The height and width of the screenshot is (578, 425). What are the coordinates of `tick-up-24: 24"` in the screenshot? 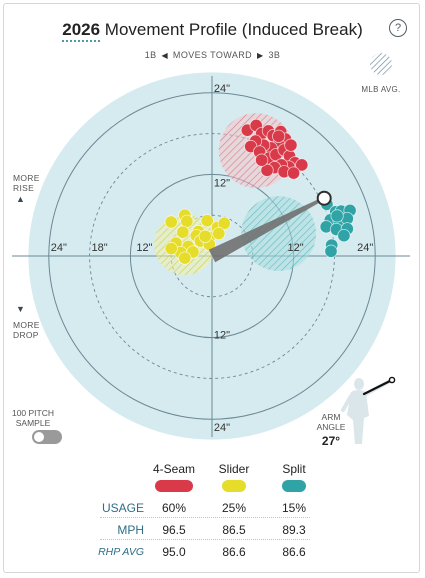 It's located at (222, 89).